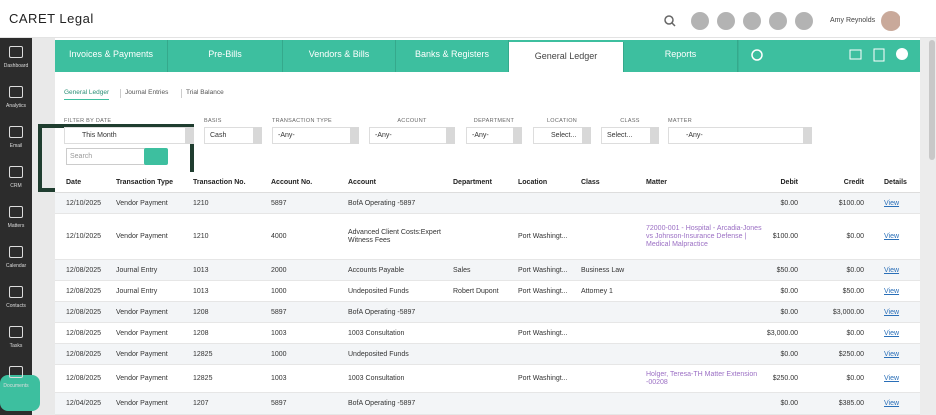 This screenshot has width=936, height=415. I want to click on sidebar-label: Calendar, so click(16, 266).